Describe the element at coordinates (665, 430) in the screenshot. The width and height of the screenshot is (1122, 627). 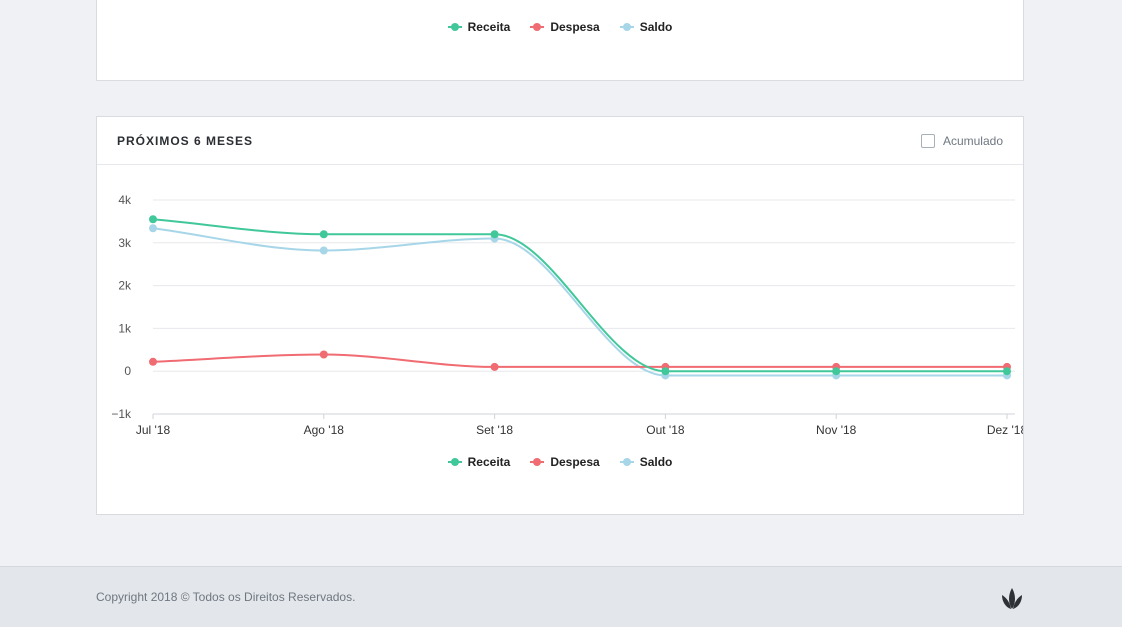
I see `x-tick-label: Out '18` at that location.